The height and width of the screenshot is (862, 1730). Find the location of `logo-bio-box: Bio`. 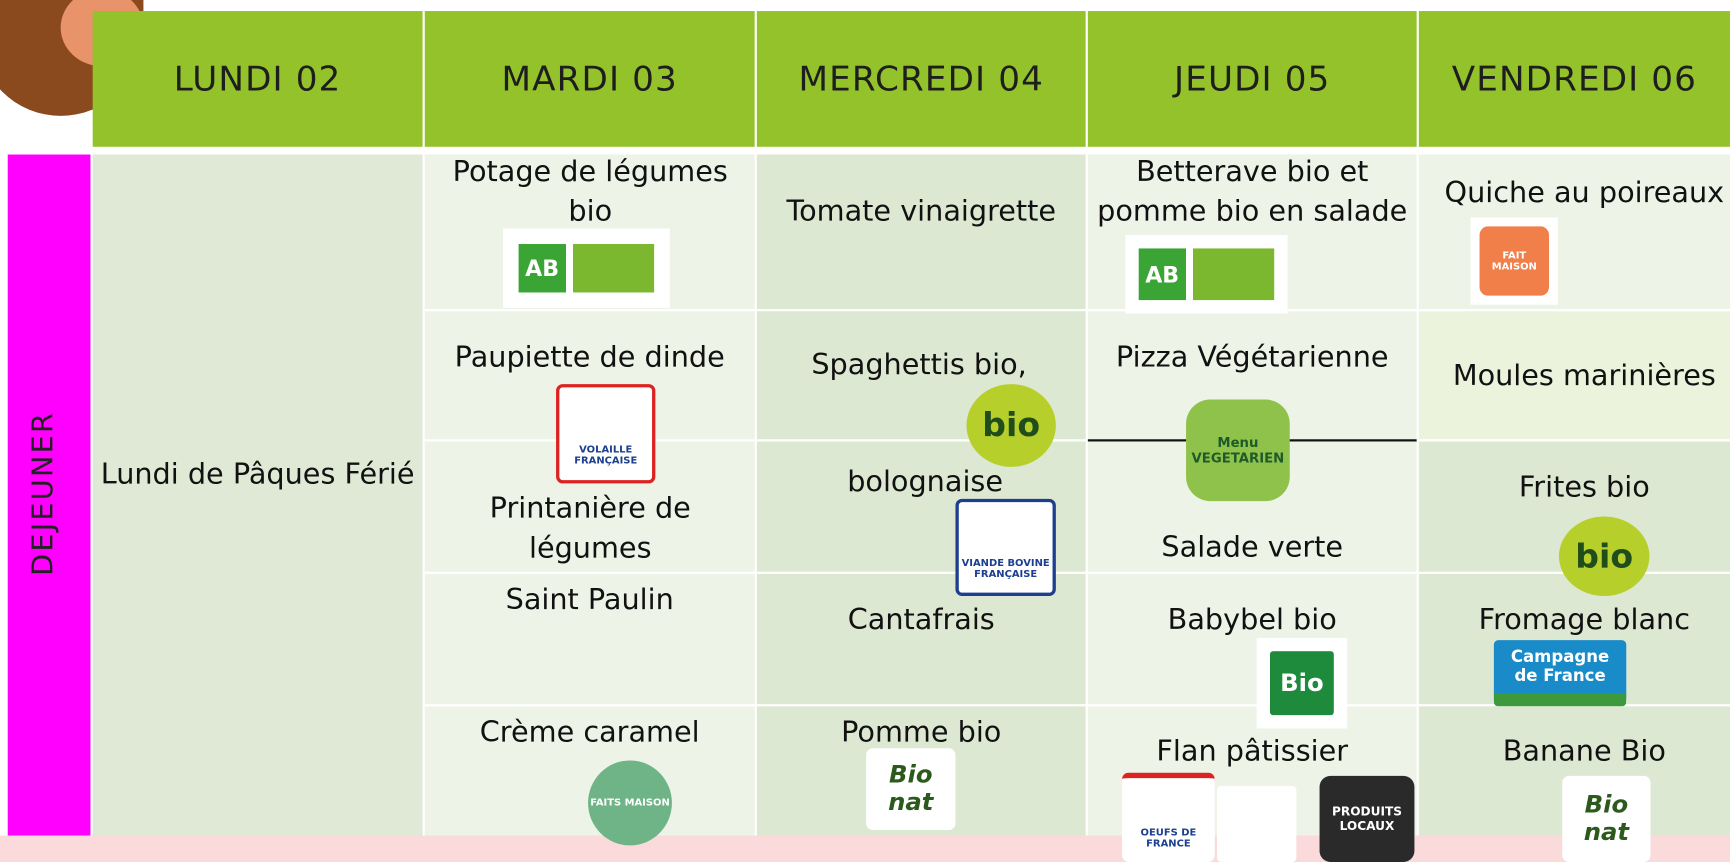

logo-bio-box: Bio is located at coordinates (1302, 683).